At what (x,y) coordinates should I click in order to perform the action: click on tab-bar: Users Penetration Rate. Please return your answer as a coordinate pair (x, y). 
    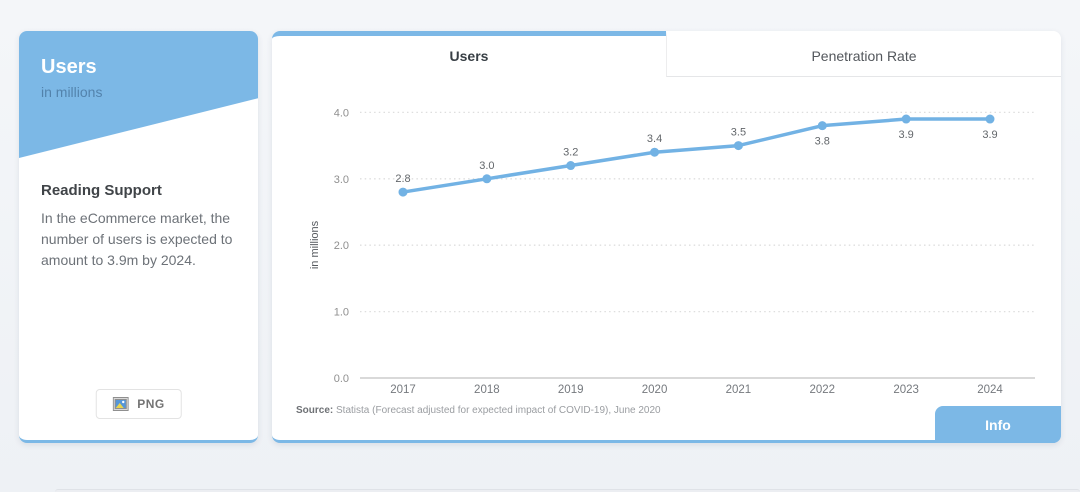
    Looking at the image, I should click on (666, 54).